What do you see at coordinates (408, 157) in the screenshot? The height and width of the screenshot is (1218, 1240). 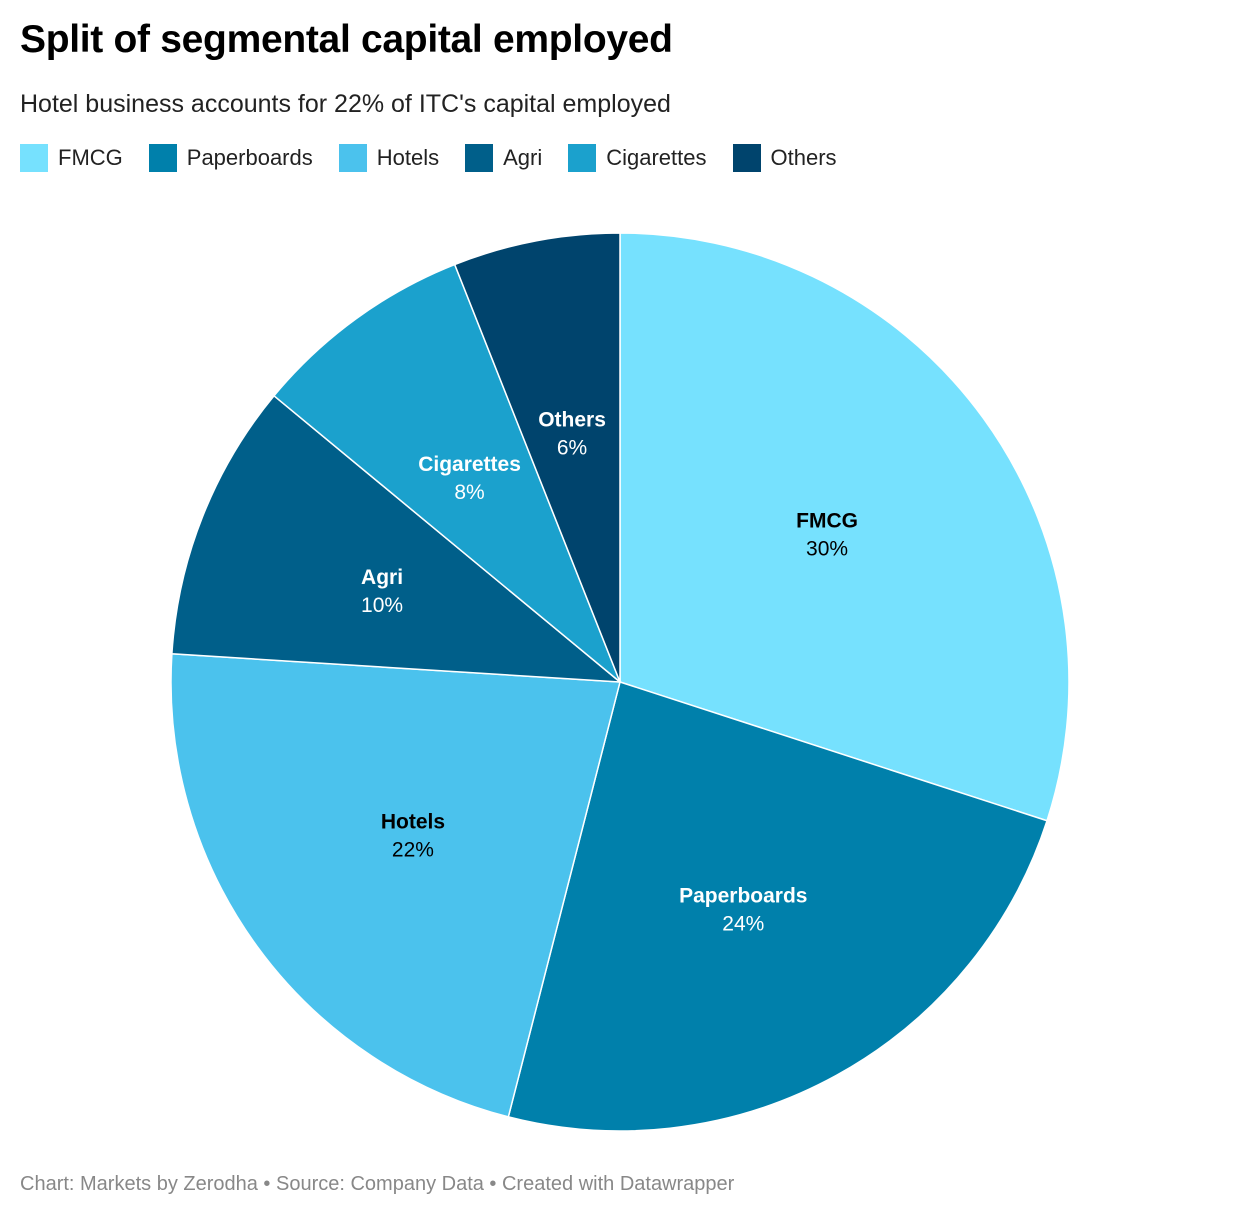 I see `legend-label-hotels: Hotels` at bounding box center [408, 157].